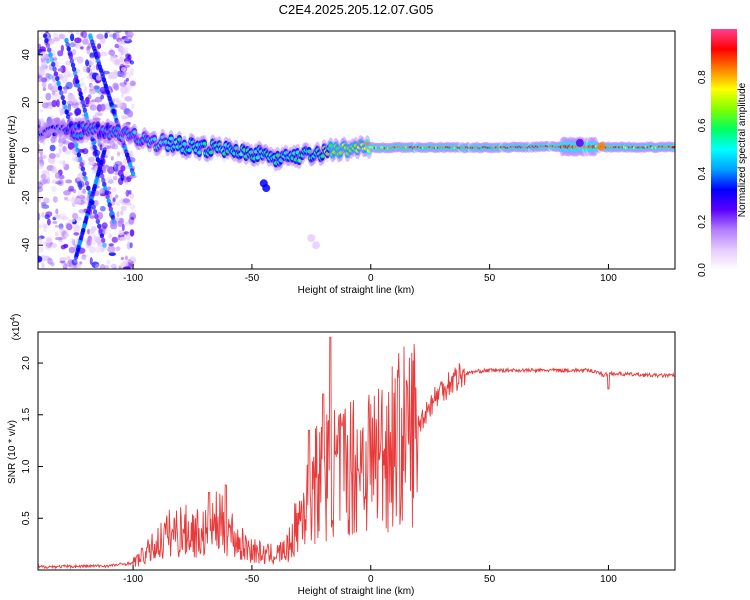 The image size is (750, 600). What do you see at coordinates (16, 327) in the screenshot?
I see `snr-y-multiplier: (x104)` at bounding box center [16, 327].